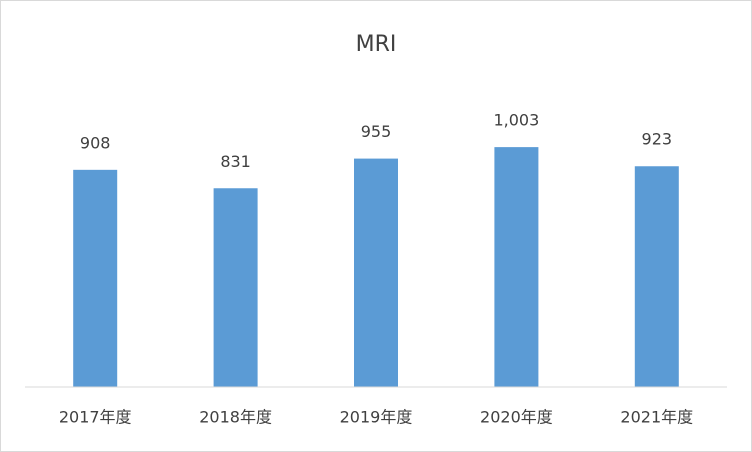 This screenshot has height=452, width=752. What do you see at coordinates (95, 417) in the screenshot?
I see `x-tick-label: 2017年度` at bounding box center [95, 417].